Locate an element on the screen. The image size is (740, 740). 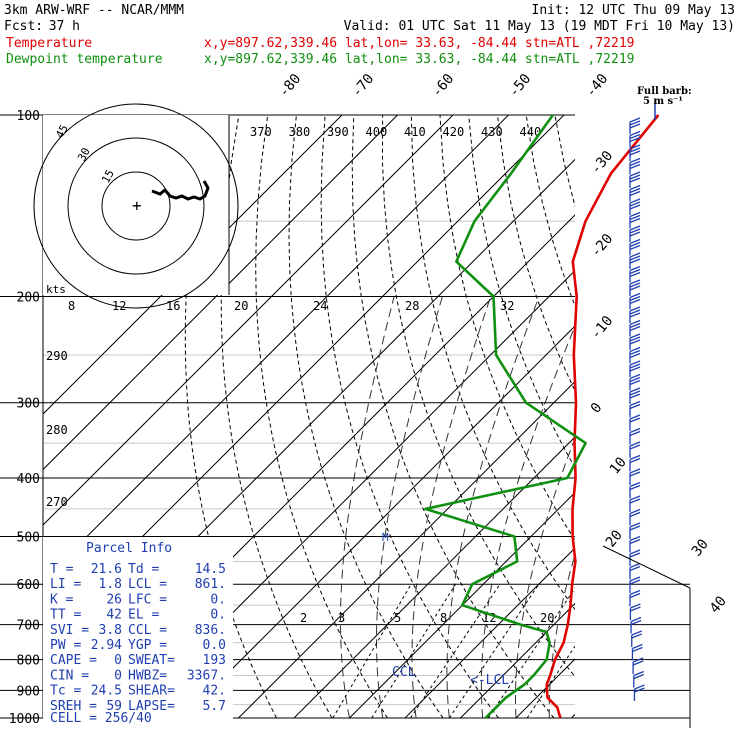
hodograph-units: kts is located at coordinates (56, 289).